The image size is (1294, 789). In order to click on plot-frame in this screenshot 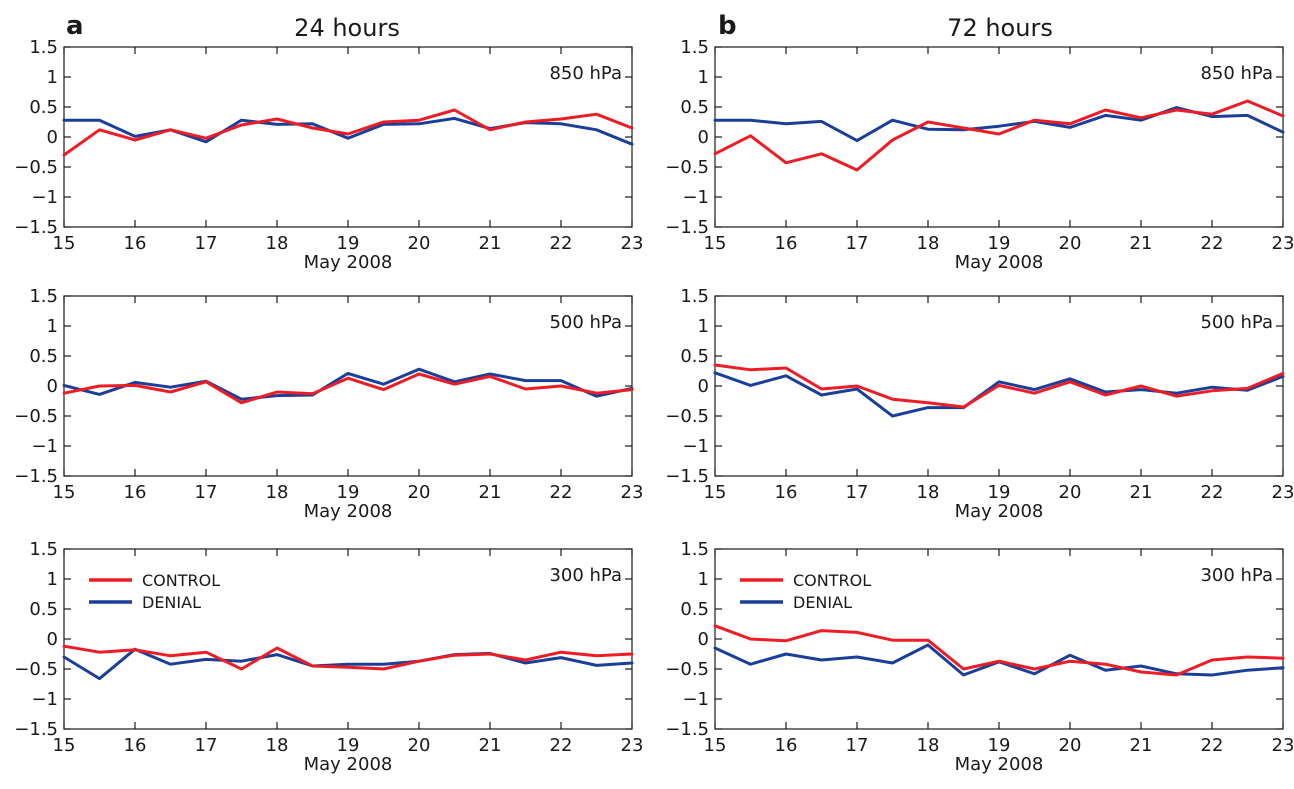, I will do `click(999, 137)`.